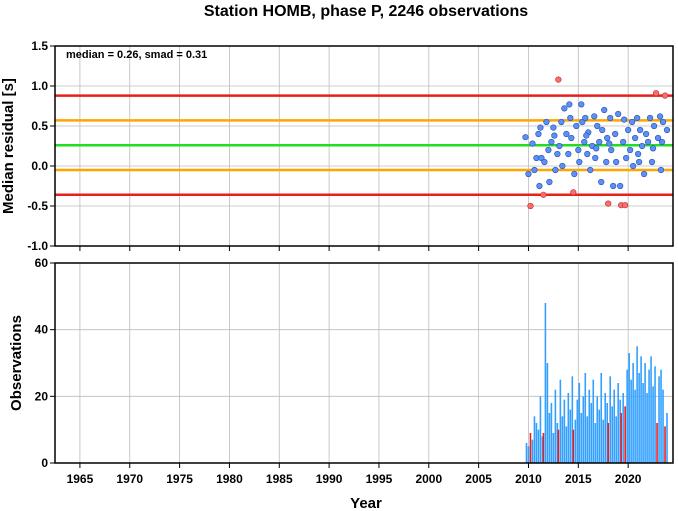 This screenshot has height=511, width=678. Describe the element at coordinates (329, 479) in the screenshot. I see `x-tick-label: 1990` at that location.